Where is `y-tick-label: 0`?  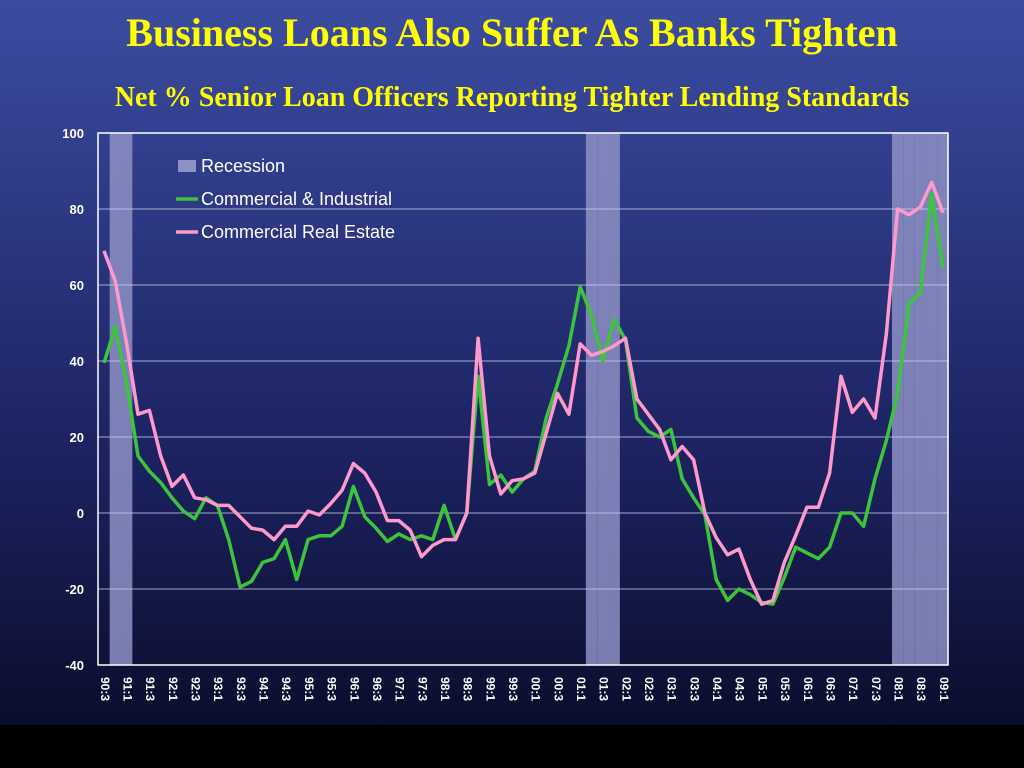 y-tick-label: 0 is located at coordinates (80, 513).